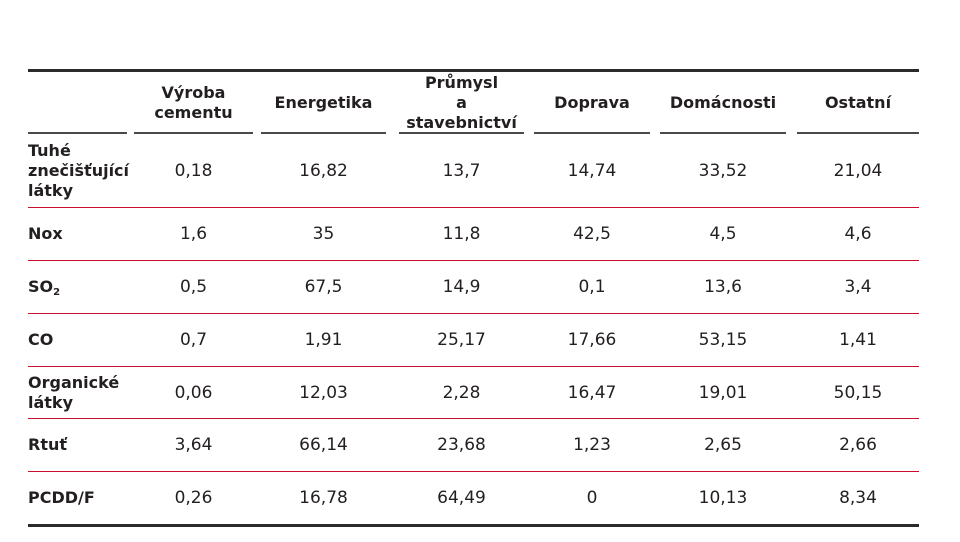 The image size is (960, 542). I want to click on table-cell: 2,28, so click(461, 392).